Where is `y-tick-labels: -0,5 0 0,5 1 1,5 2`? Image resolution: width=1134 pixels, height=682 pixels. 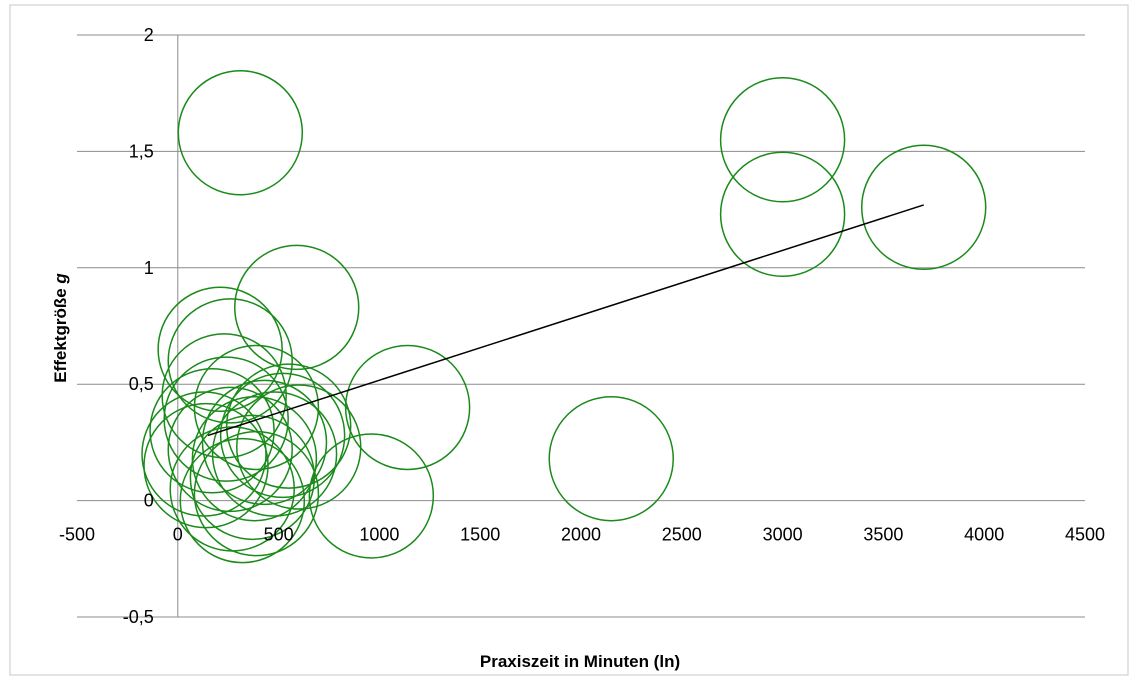
y-tick-labels: -0,5 0 0,5 1 1,5 2 is located at coordinates (138, 326).